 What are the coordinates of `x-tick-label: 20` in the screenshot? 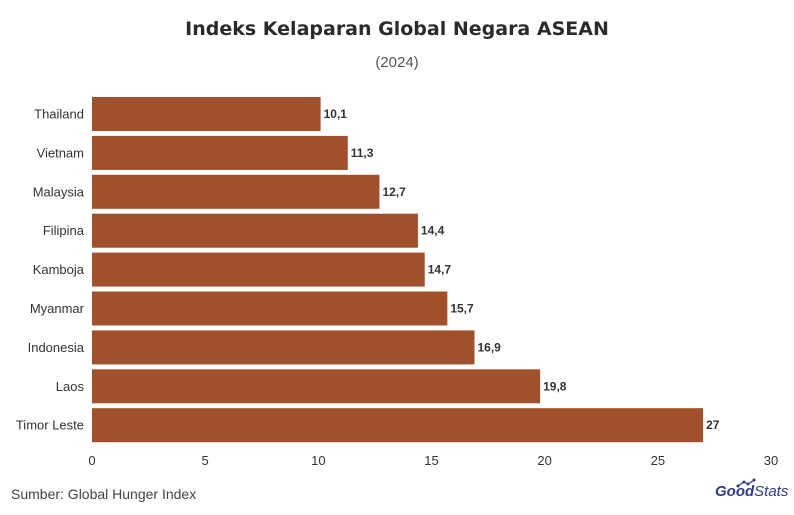 It's located at (544, 460).